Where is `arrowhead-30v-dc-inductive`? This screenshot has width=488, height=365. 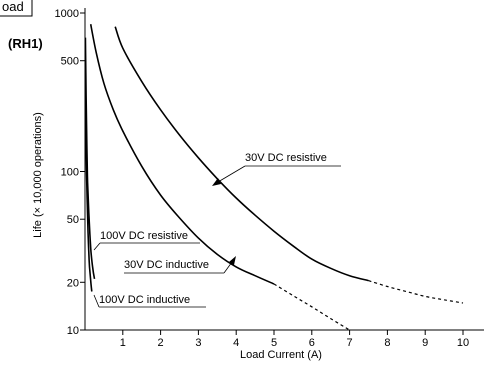
arrowhead-30v-dc-inductive is located at coordinates (232, 260).